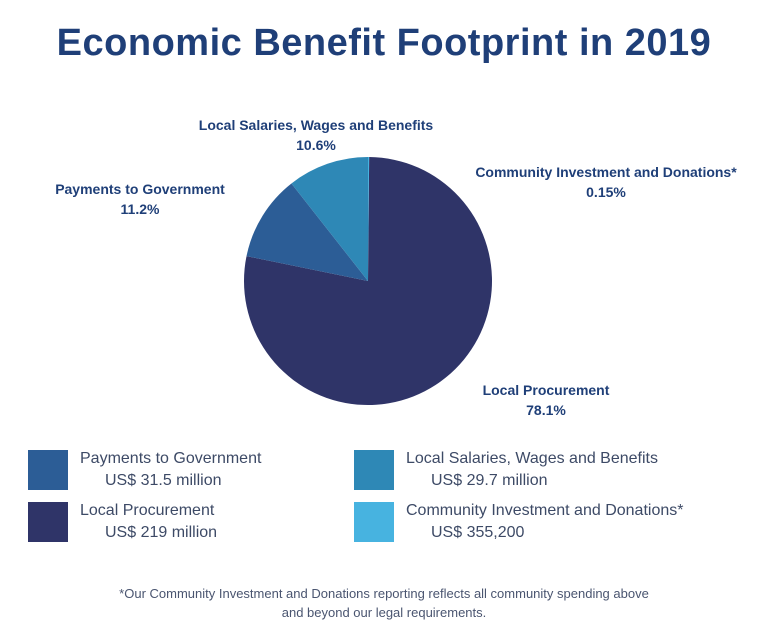 The width and height of the screenshot is (768, 644). What do you see at coordinates (161, 532) in the screenshot?
I see `legend-amount: US$ 219 million` at bounding box center [161, 532].